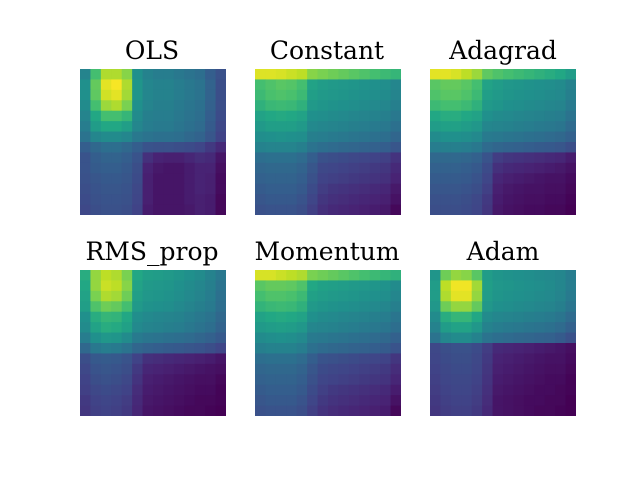 Image resolution: width=640 pixels, height=480 pixels. I want to click on heatmap-panel-adam, so click(503, 343).